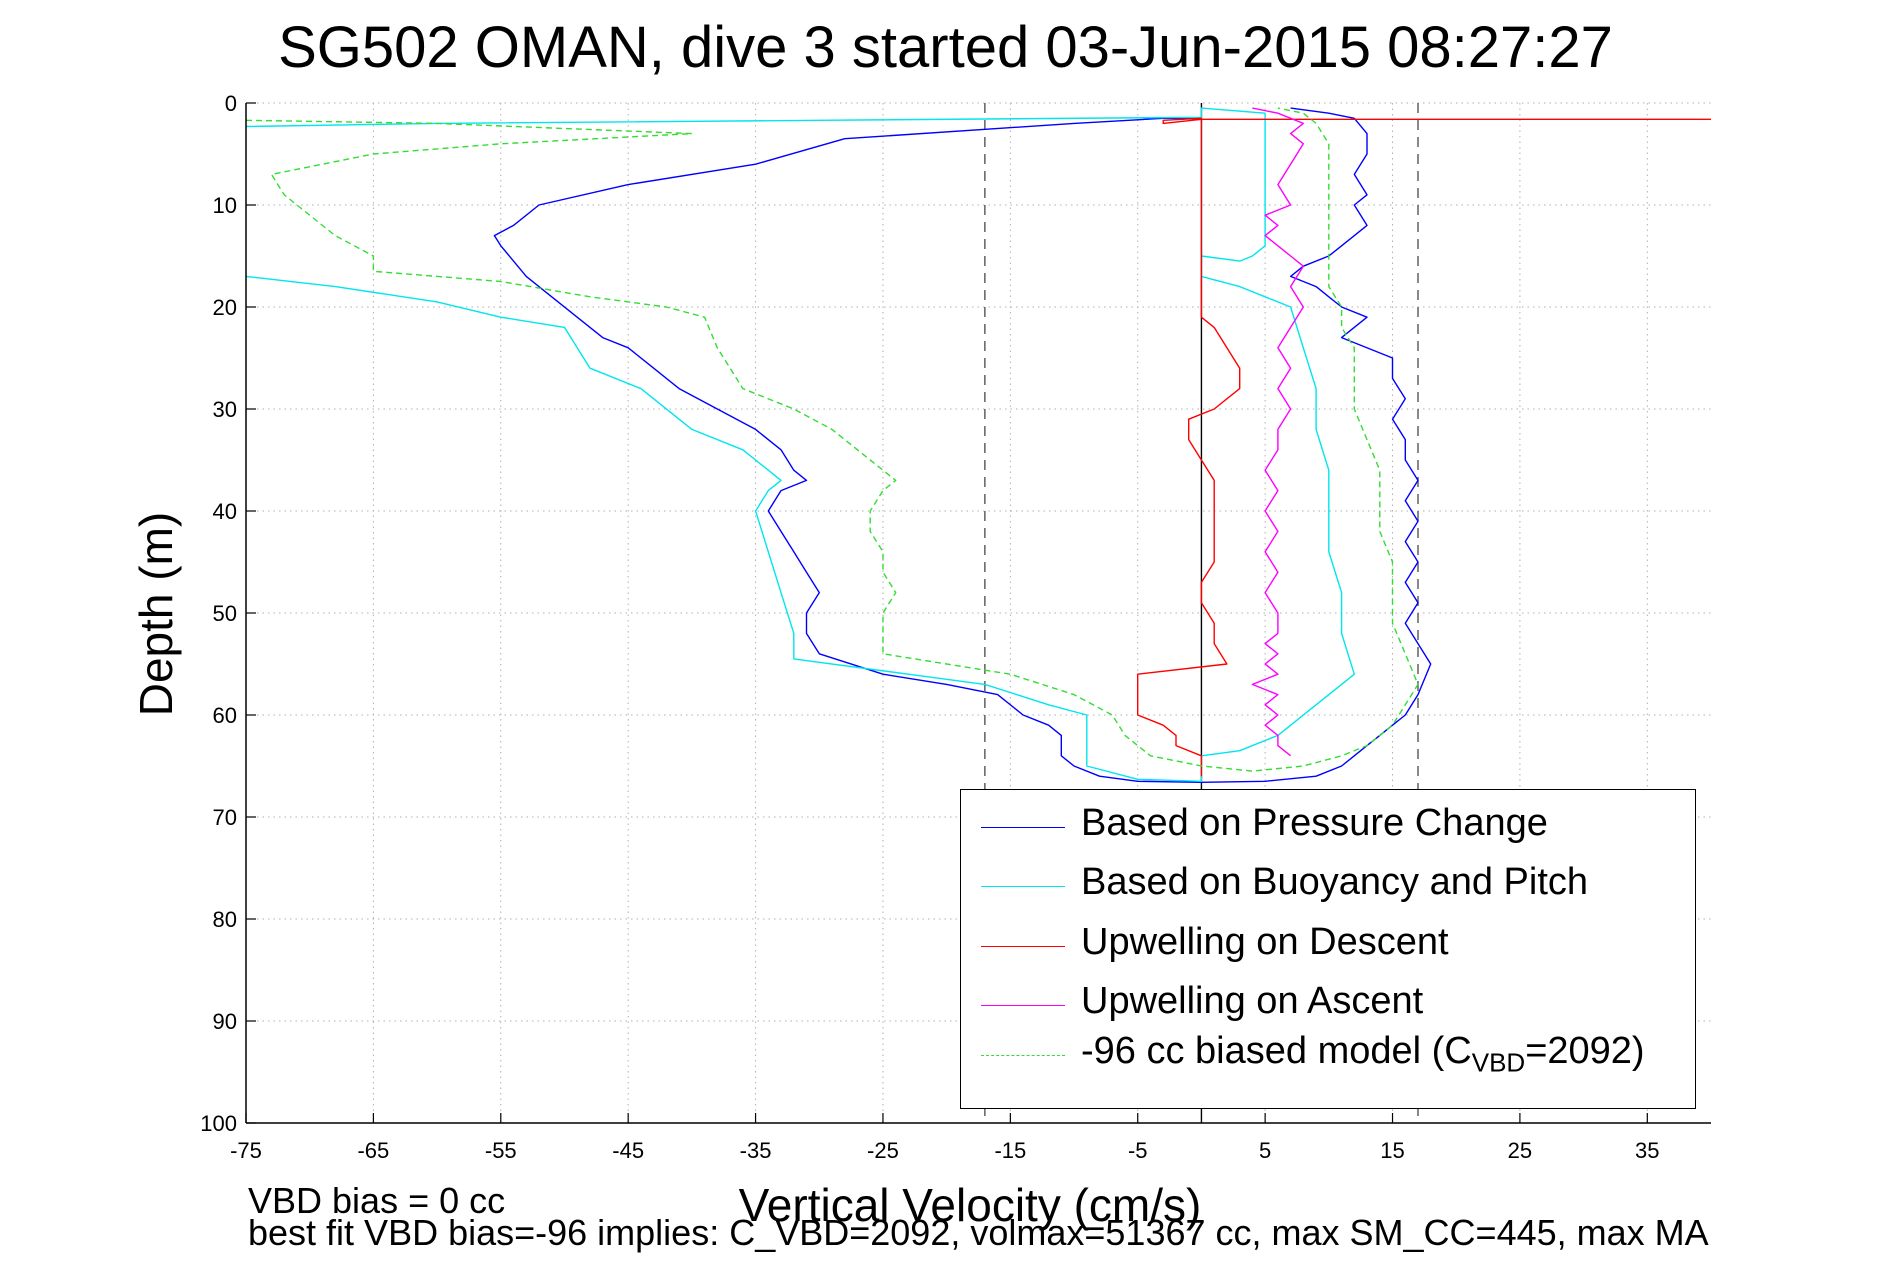 This screenshot has width=1891, height=1262. I want to click on legend-label-upwelling-descent: Upwelling on Descent, so click(1265, 942).